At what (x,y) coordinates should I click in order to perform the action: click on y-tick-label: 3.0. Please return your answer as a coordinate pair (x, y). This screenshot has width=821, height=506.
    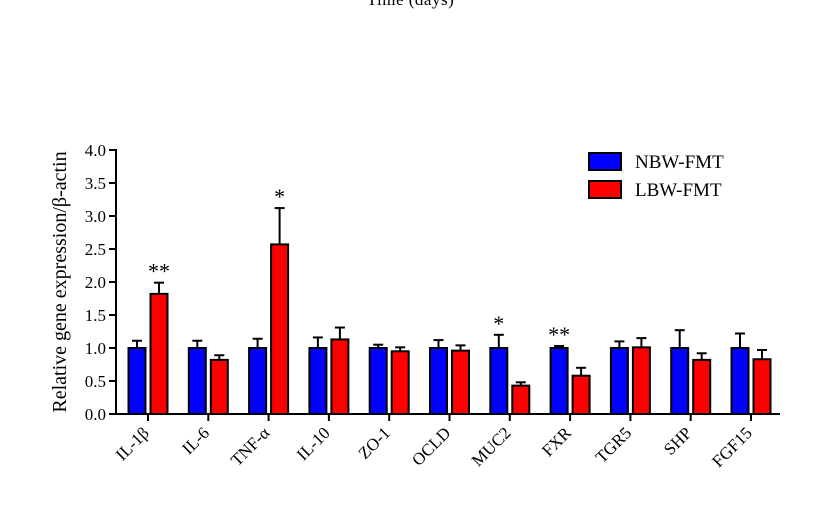
    Looking at the image, I should click on (95, 216).